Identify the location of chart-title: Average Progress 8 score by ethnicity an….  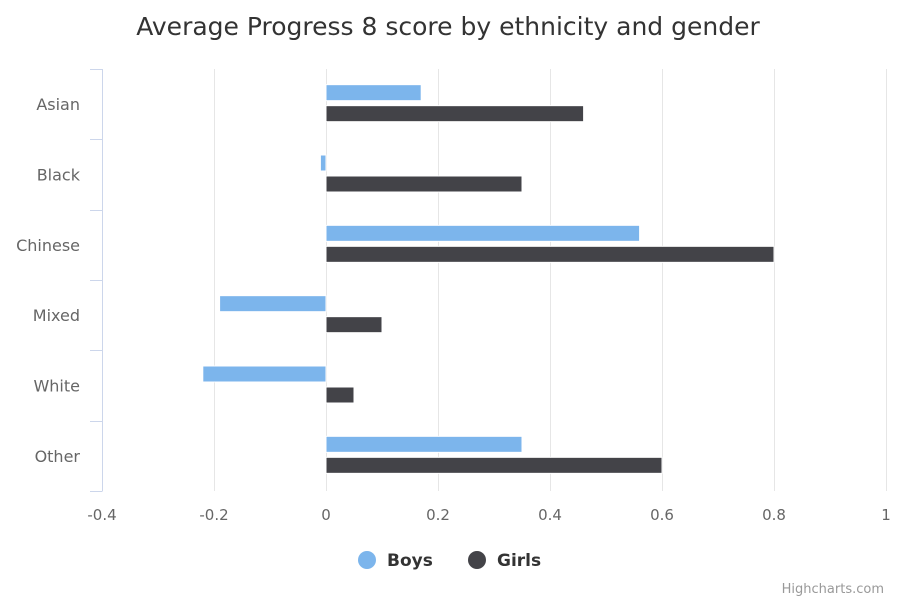
(448, 26).